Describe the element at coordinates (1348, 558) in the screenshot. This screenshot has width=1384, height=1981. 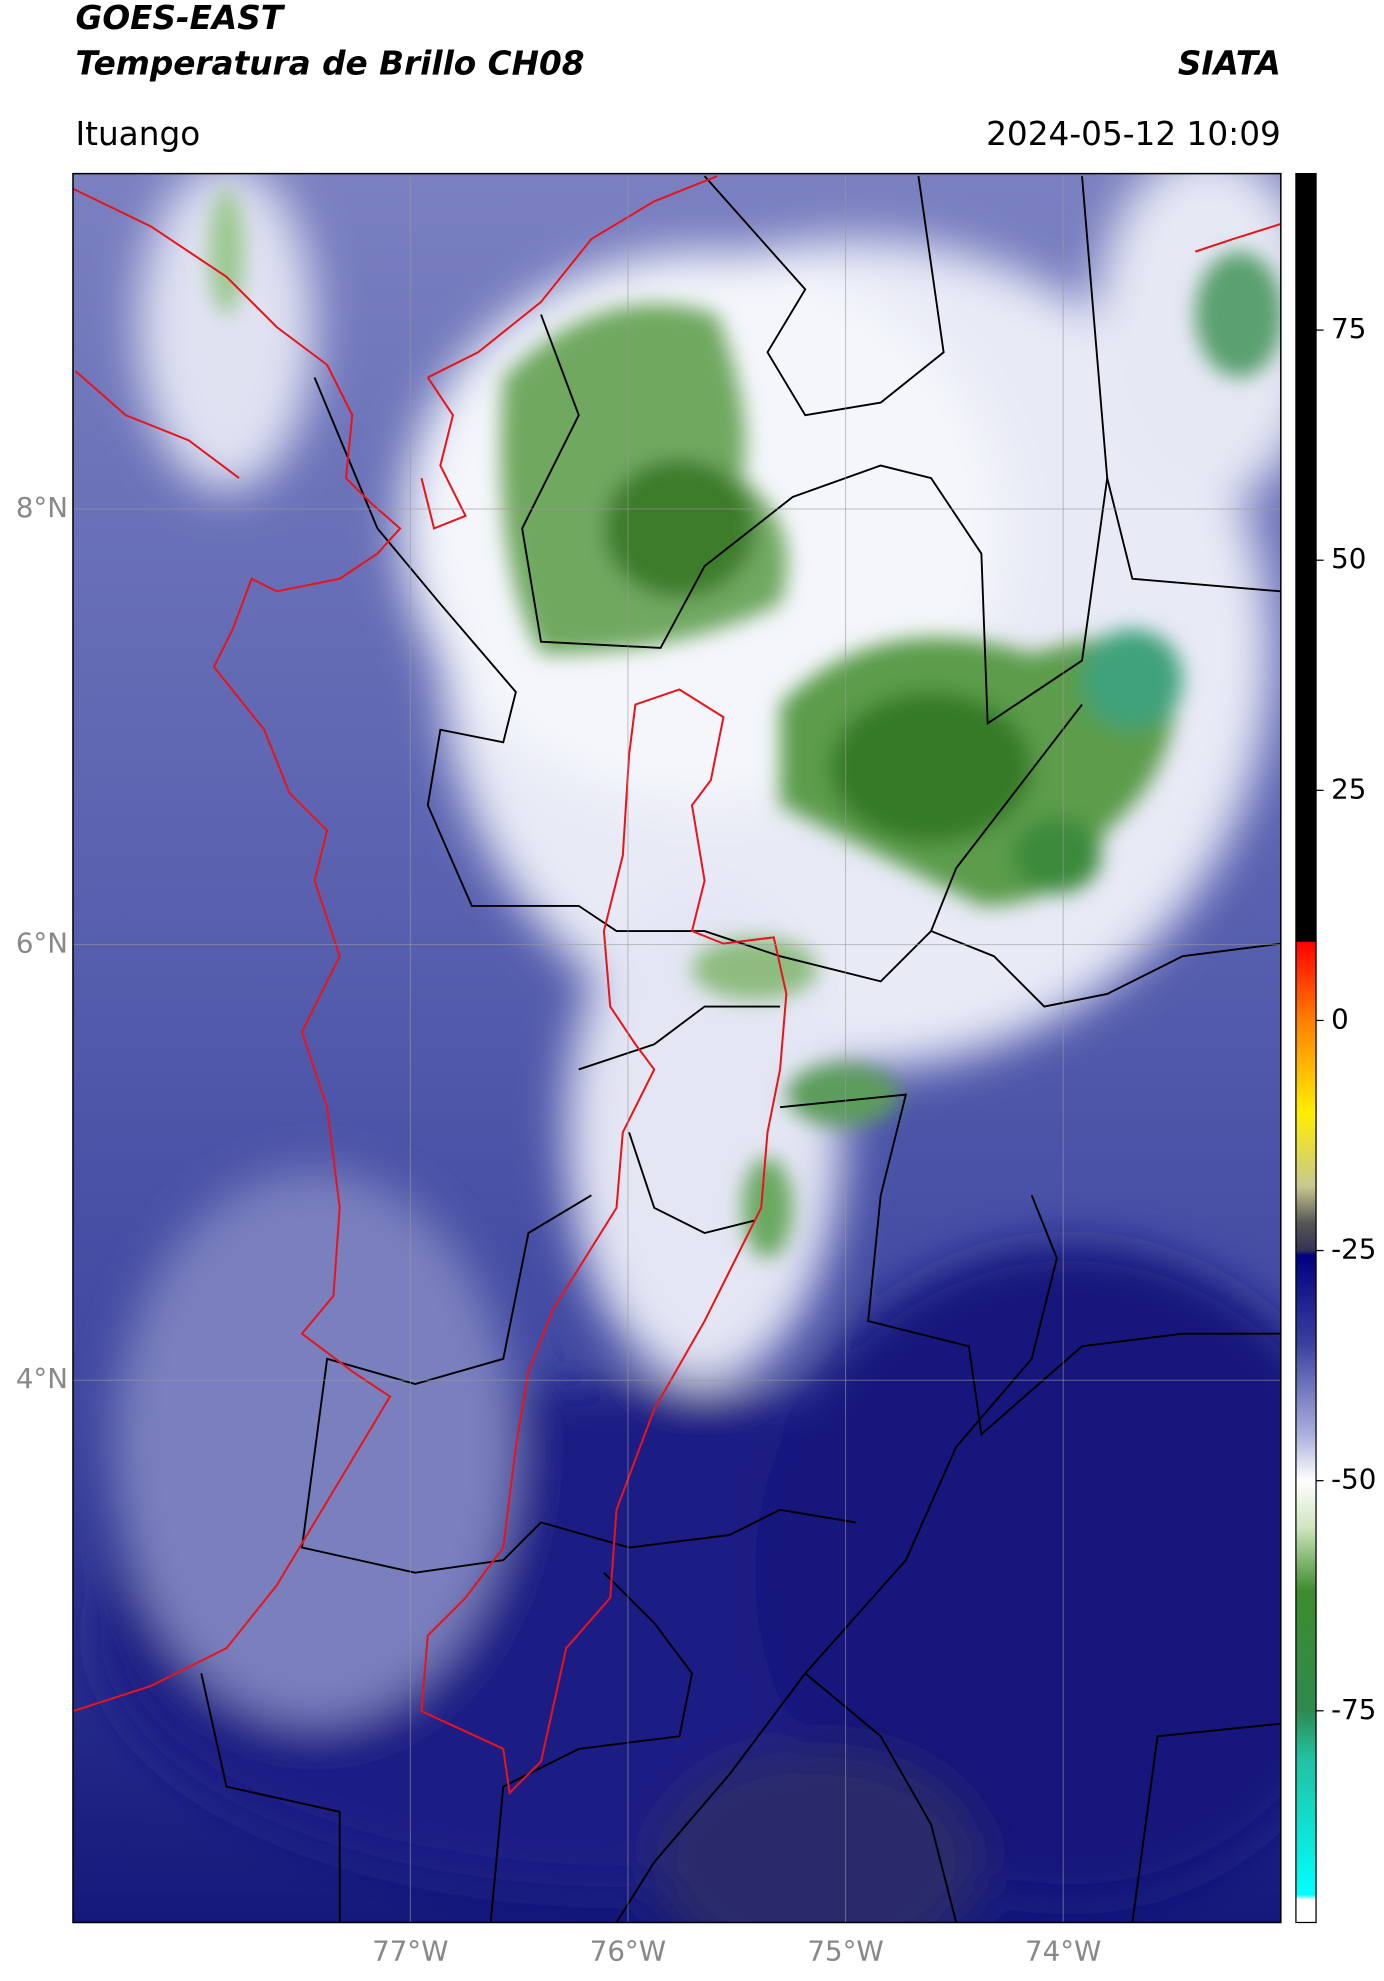
I see `colorbar-label: 50` at that location.